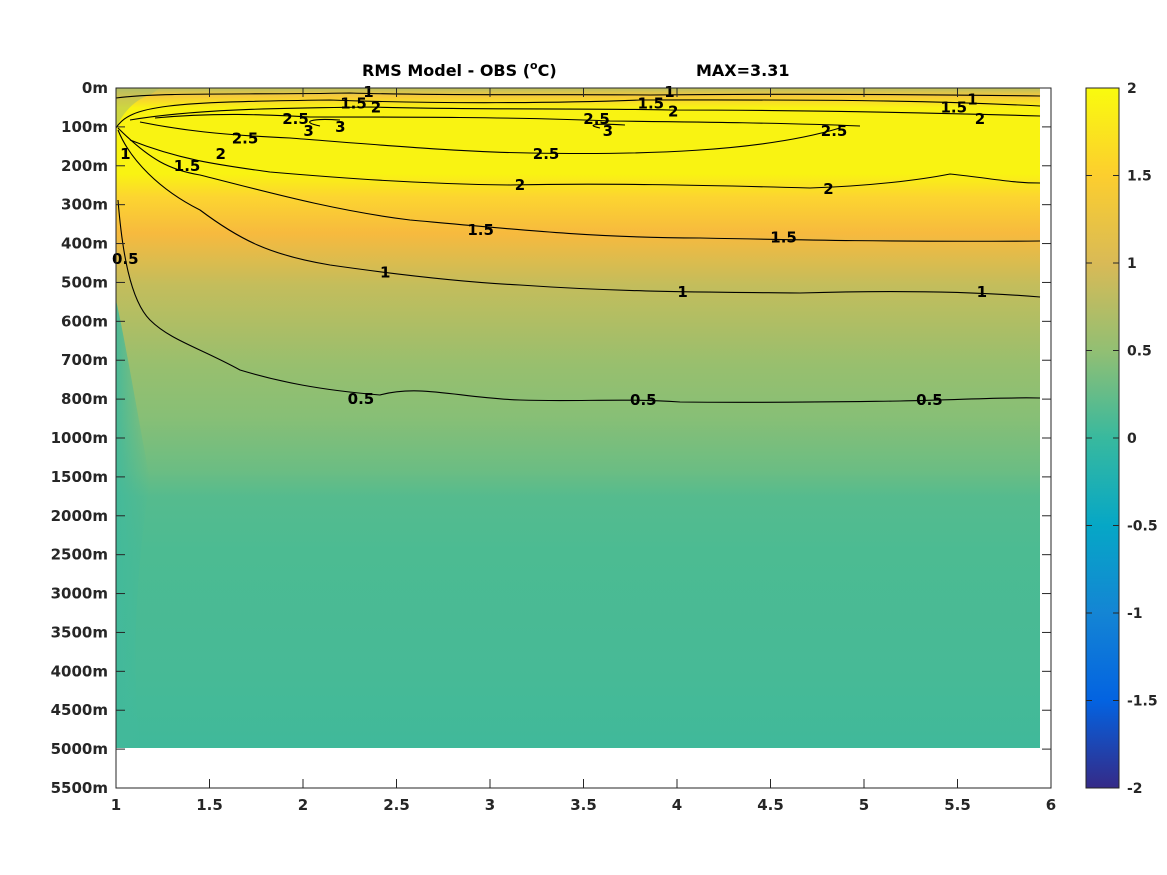 The image size is (1167, 875). I want to click on contour-2.5-top, so click(507, 120).